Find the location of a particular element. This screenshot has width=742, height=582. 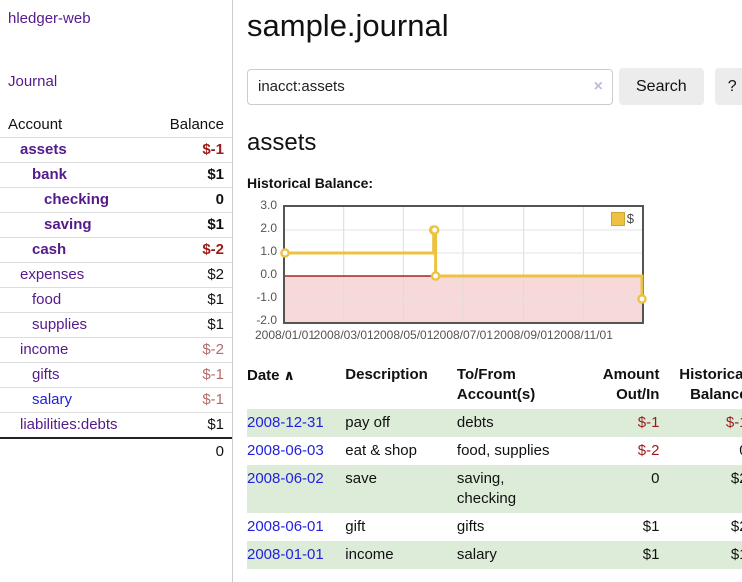

account-row: cash $-2 is located at coordinates (116, 249).